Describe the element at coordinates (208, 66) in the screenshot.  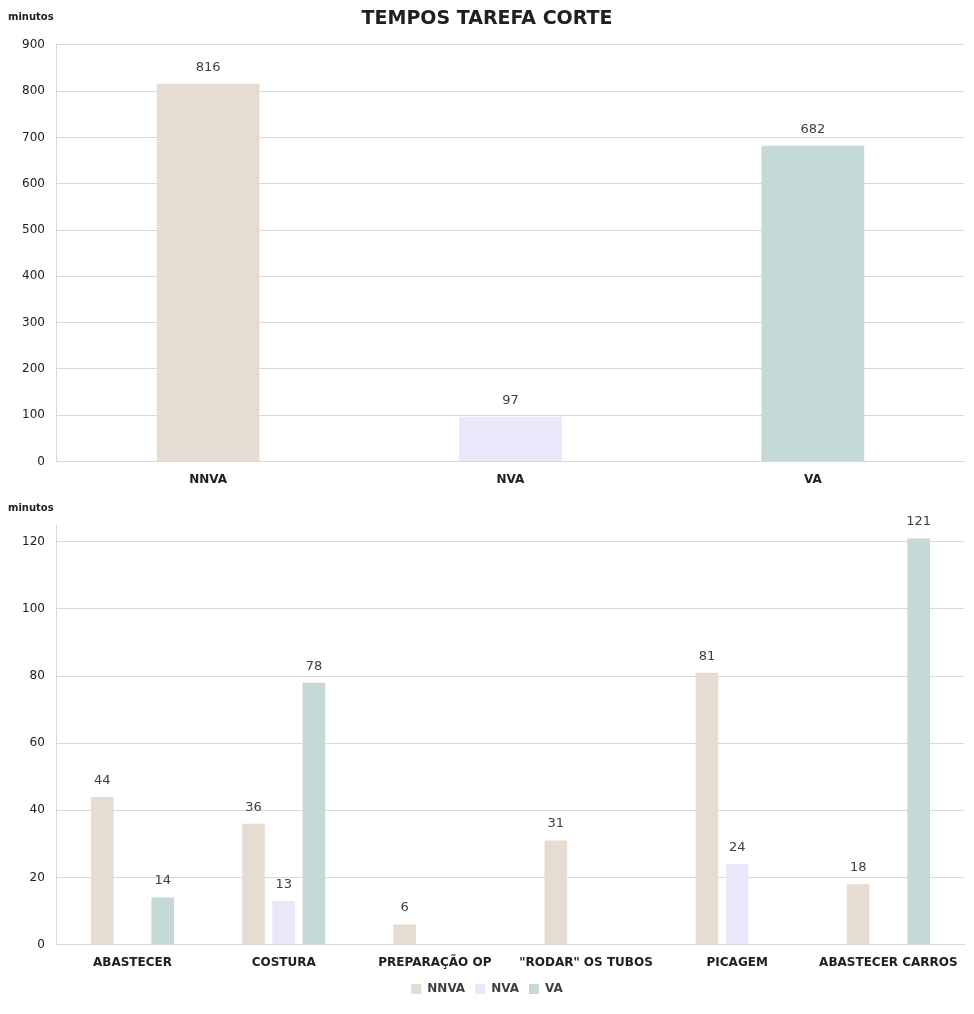
I see `data-label: 816` at that location.